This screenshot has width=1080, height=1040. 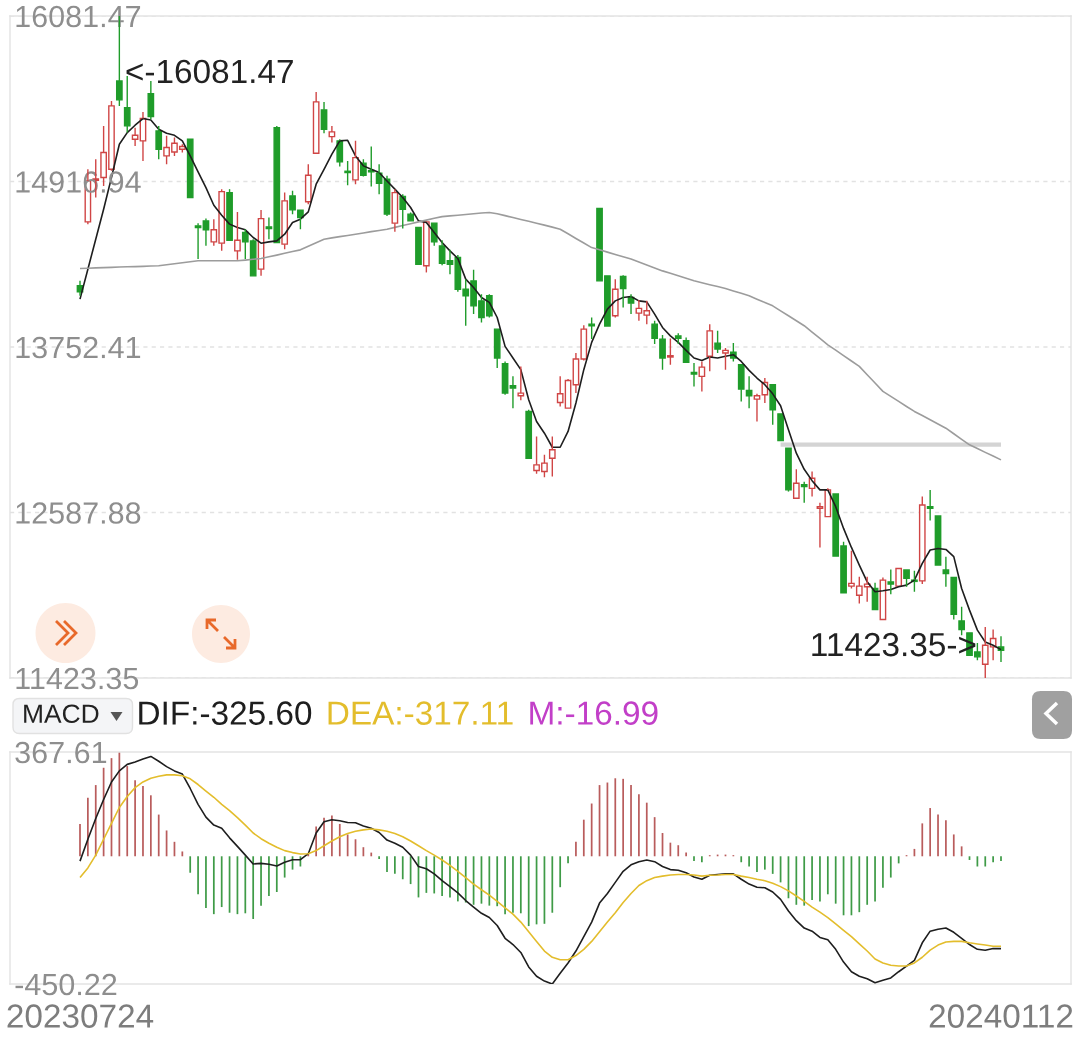 I want to click on y-tick-label: 13752.41, so click(x=78, y=347).